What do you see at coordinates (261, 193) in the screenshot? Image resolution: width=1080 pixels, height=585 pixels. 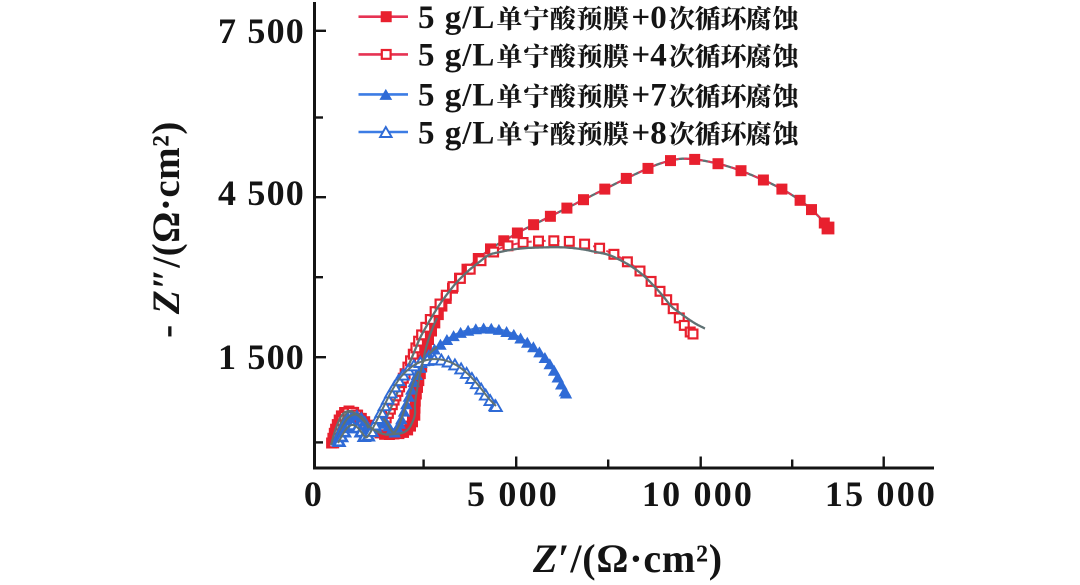 I see `svg-text: 4 500` at bounding box center [261, 193].